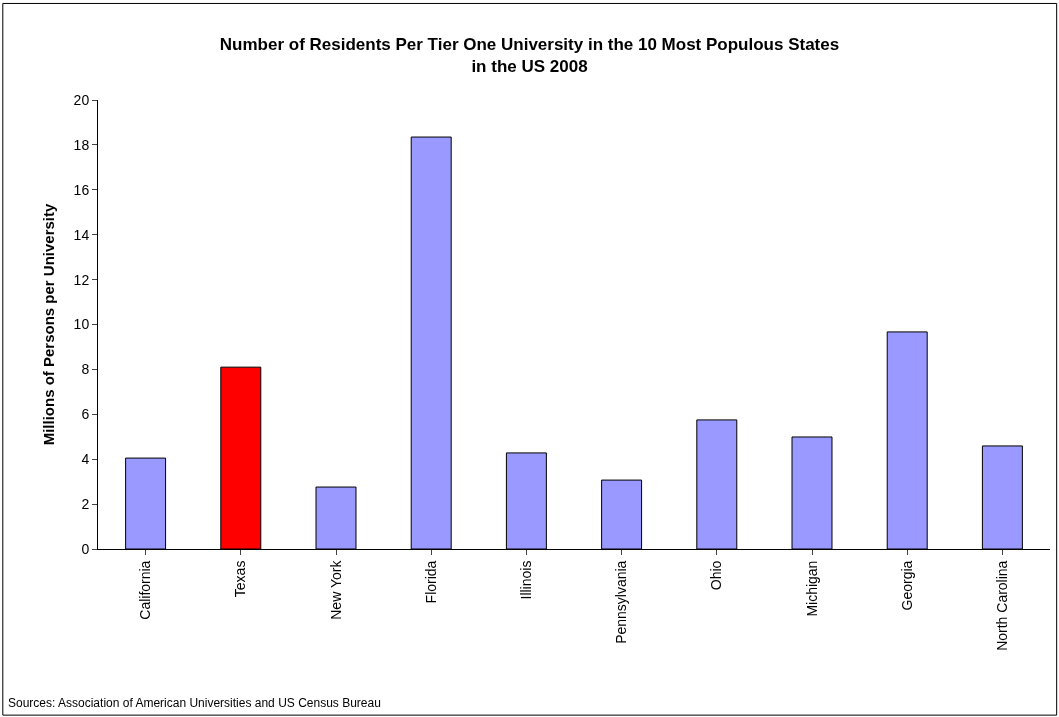 This screenshot has width=1059, height=717. Describe the element at coordinates (85, 504) in the screenshot. I see `y-tick-label: 2` at that location.